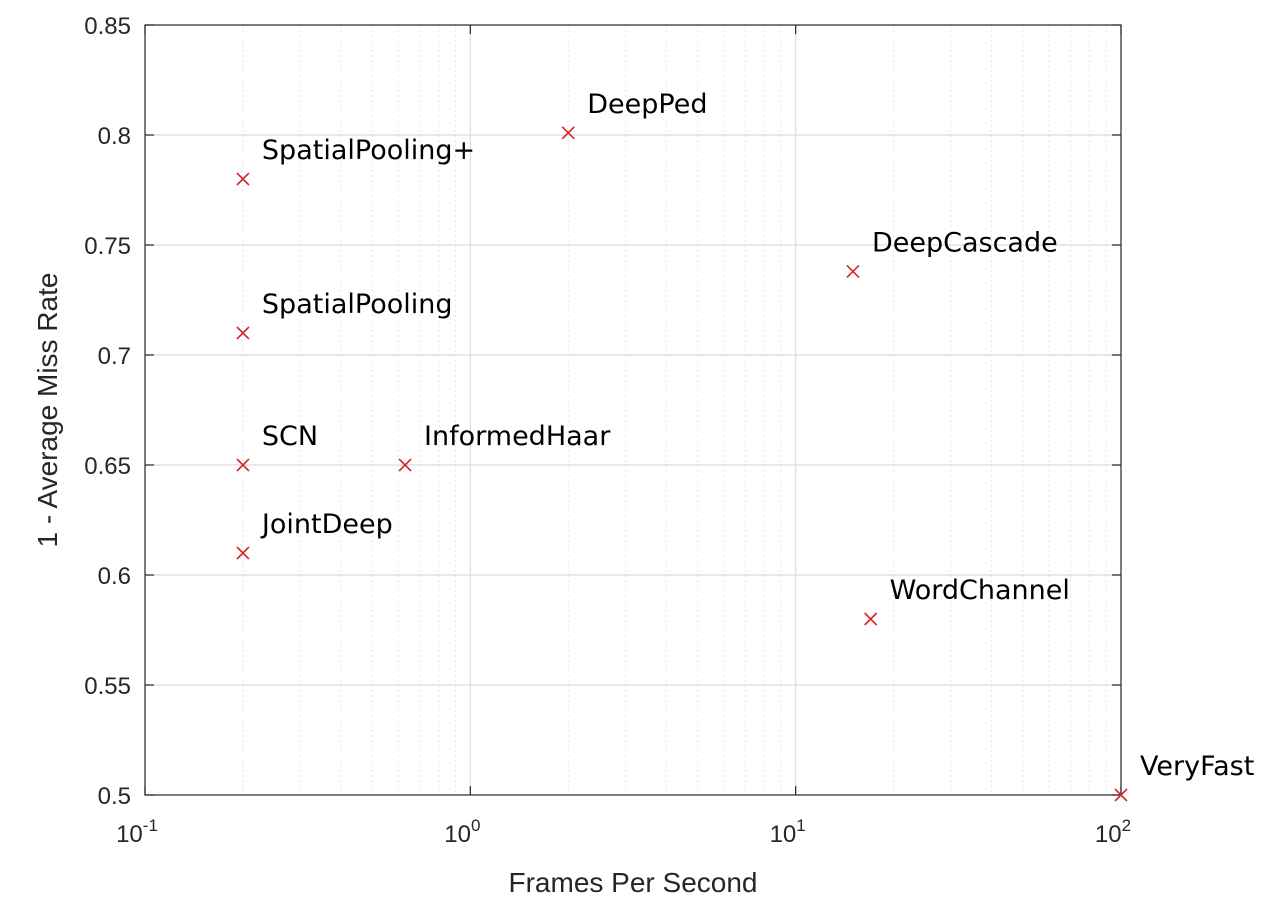  I want to click on y-tick-label: 0.65, so click(107, 466).